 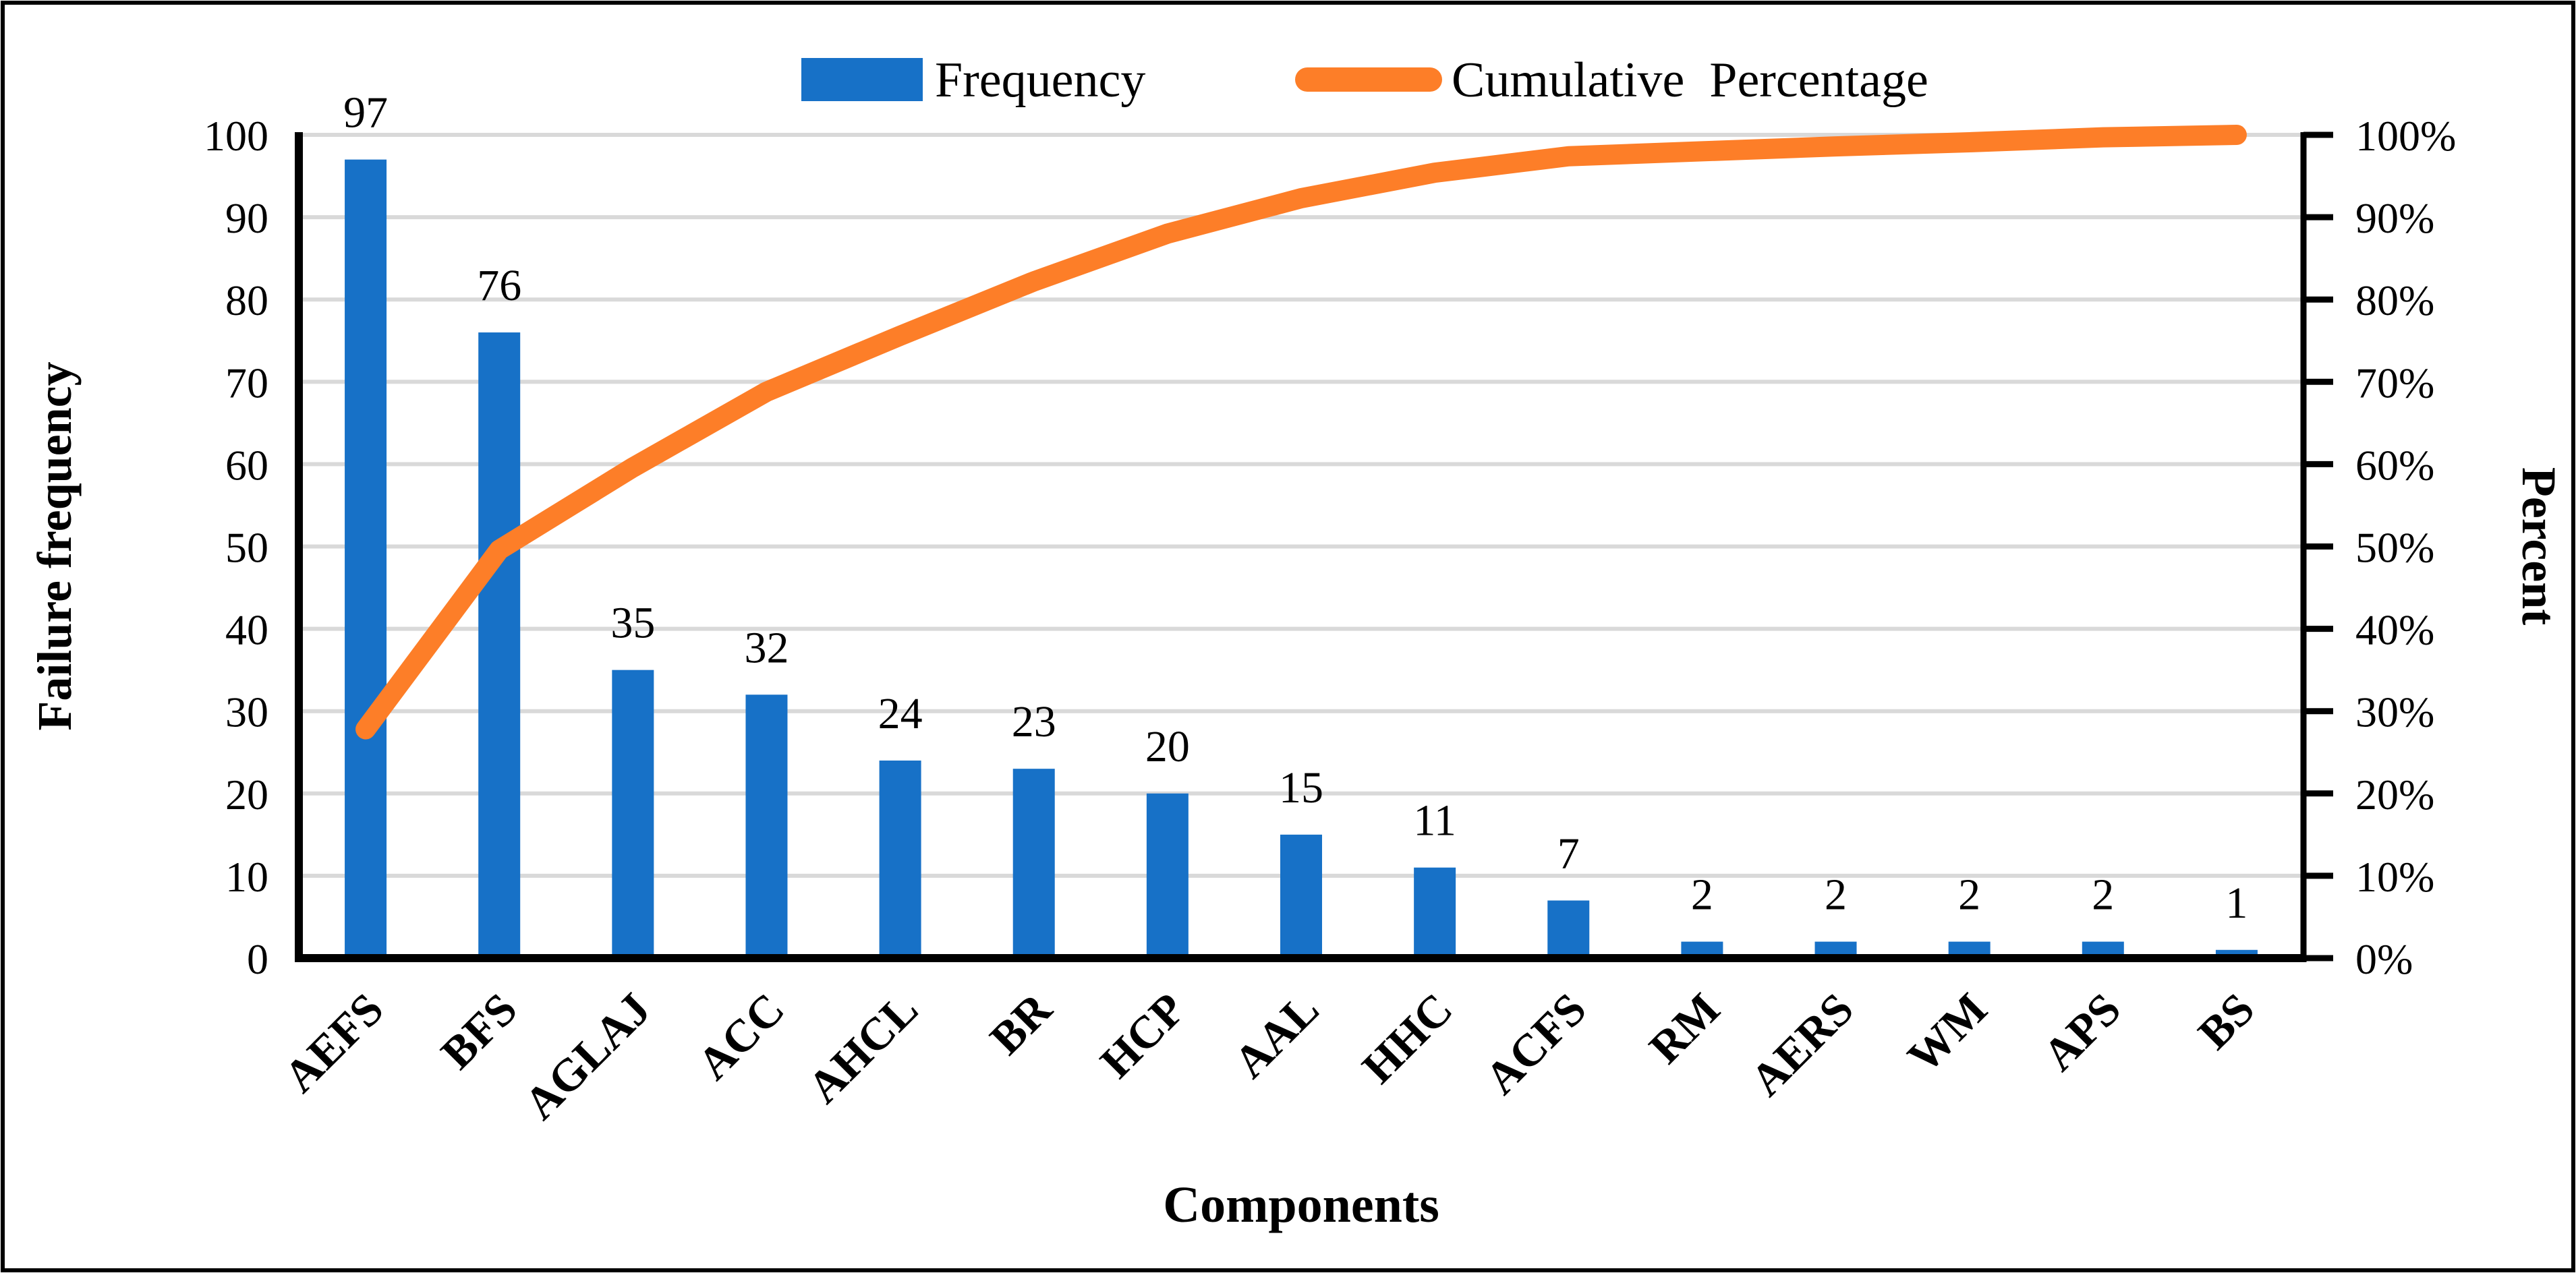 I want to click on bar-label-wm: 2, so click(x=1969, y=895).